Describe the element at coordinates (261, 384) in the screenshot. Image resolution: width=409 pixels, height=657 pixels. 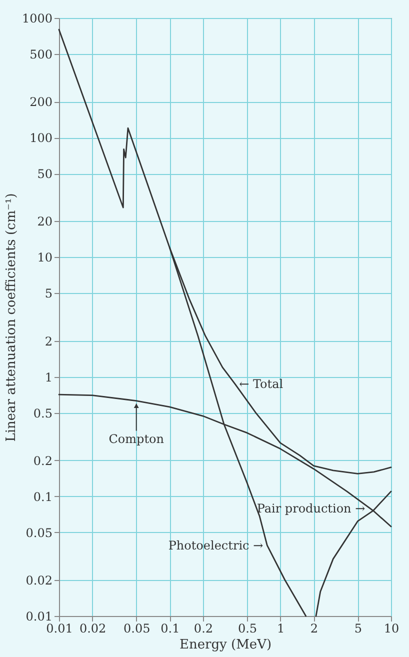
I see `annotation: ← Total` at that location.